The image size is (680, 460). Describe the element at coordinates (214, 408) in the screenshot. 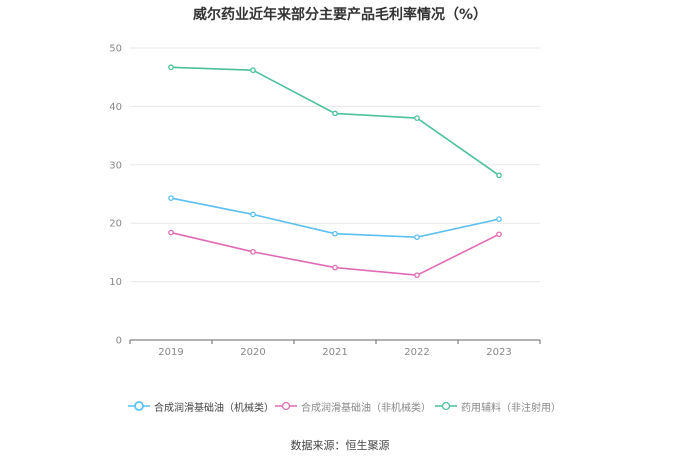

I see `legend-label: 合成润滑基础油（机械类）` at that location.